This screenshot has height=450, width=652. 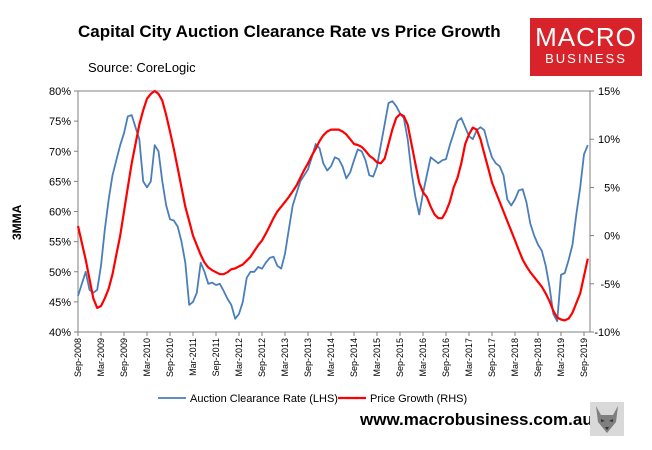 What do you see at coordinates (331, 357) in the screenshot?
I see `x-tick-label: Mar-2014` at bounding box center [331, 357].